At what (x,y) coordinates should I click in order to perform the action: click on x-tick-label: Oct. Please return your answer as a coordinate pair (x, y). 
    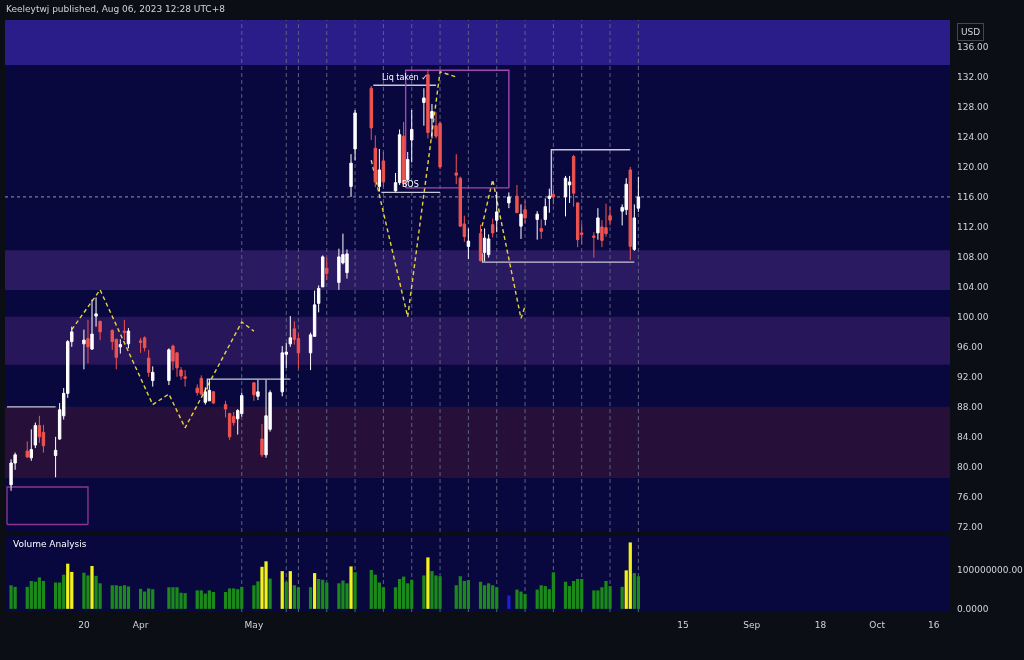
    Looking at the image, I should click on (877, 625).